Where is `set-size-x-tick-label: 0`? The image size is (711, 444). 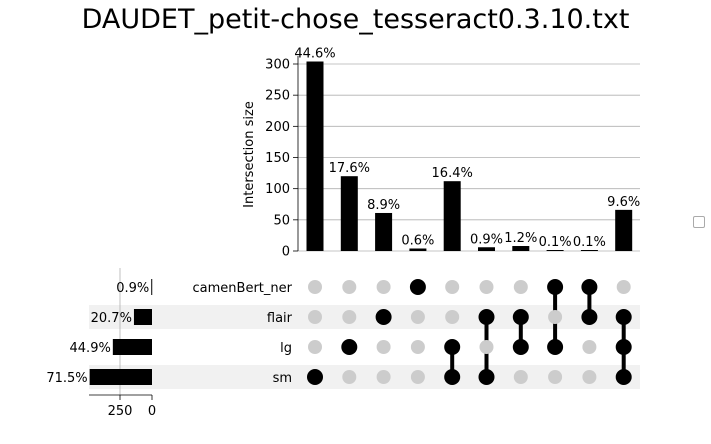
set-size-x-tick-label: 0 is located at coordinates (152, 411).